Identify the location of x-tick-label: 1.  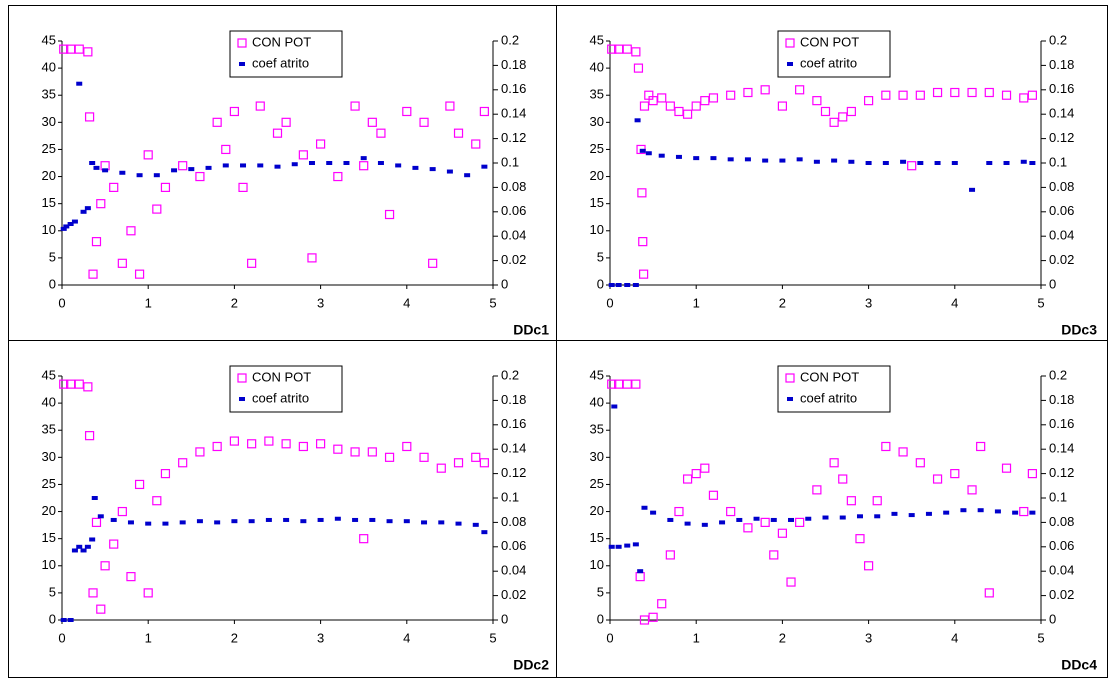
(696, 637).